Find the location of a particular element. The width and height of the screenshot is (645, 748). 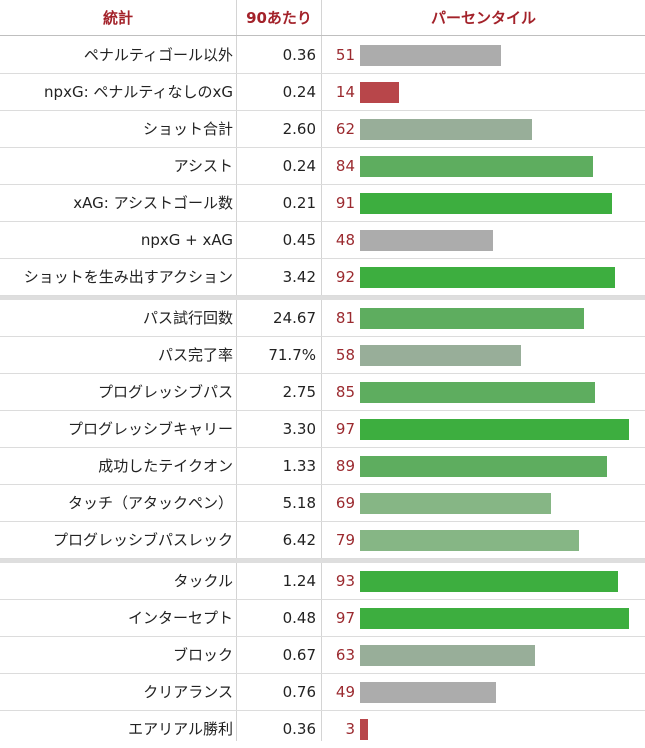

percentile-value: 63 is located at coordinates (345, 655).